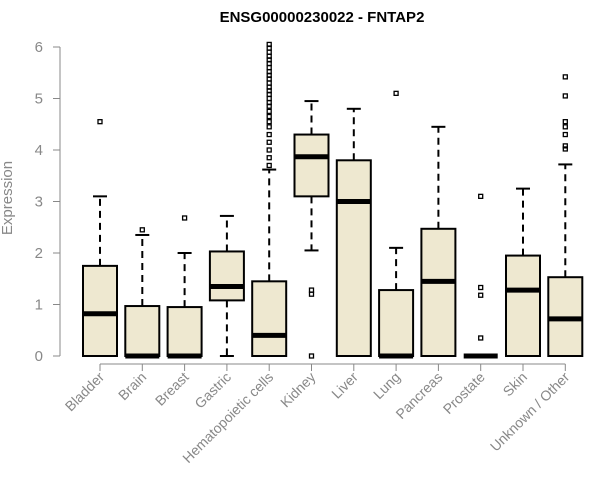  What do you see at coordinates (8, 198) in the screenshot?
I see `y-axis-label: Expression` at bounding box center [8, 198].